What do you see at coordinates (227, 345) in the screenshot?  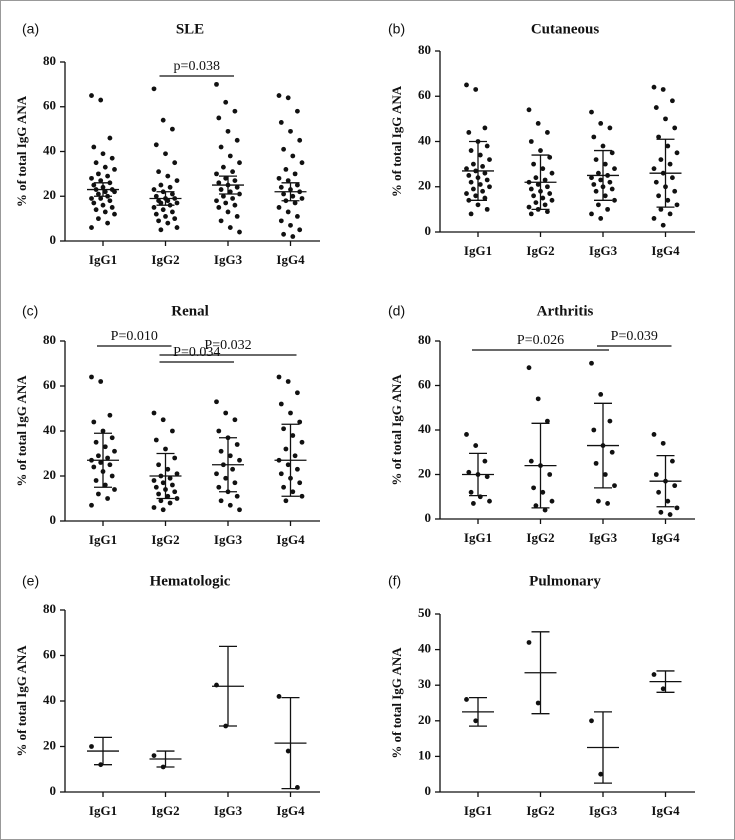 I see `p-value: P=0.032` at bounding box center [227, 345].